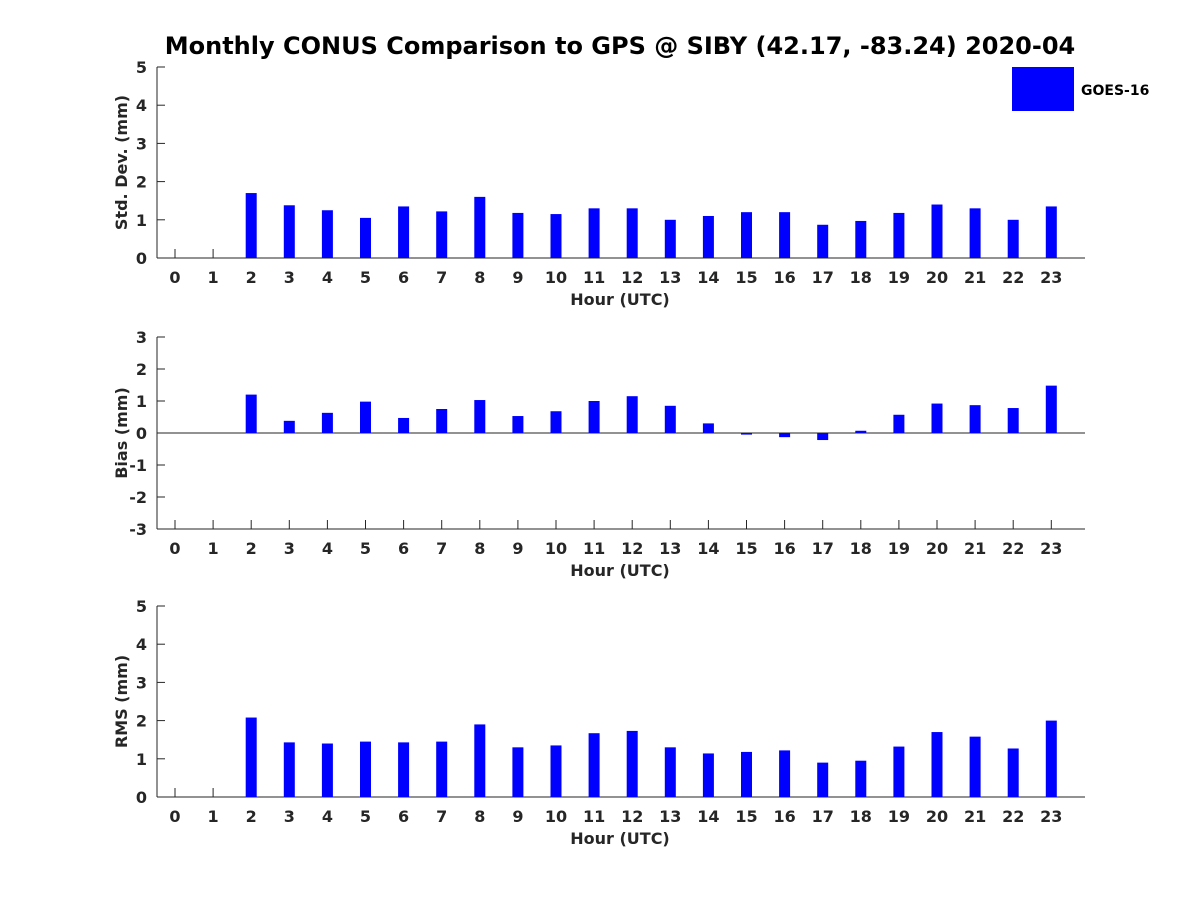  Describe the element at coordinates (141, 220) in the screenshot. I see `y-tick-label: 1` at that location.